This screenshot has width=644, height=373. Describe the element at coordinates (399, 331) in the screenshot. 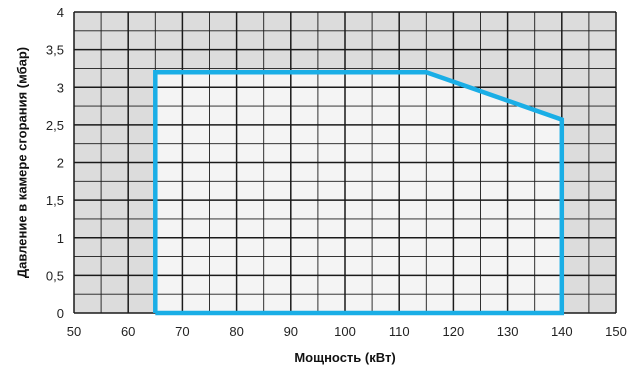

I see `x-tick-label: 110` at that location.